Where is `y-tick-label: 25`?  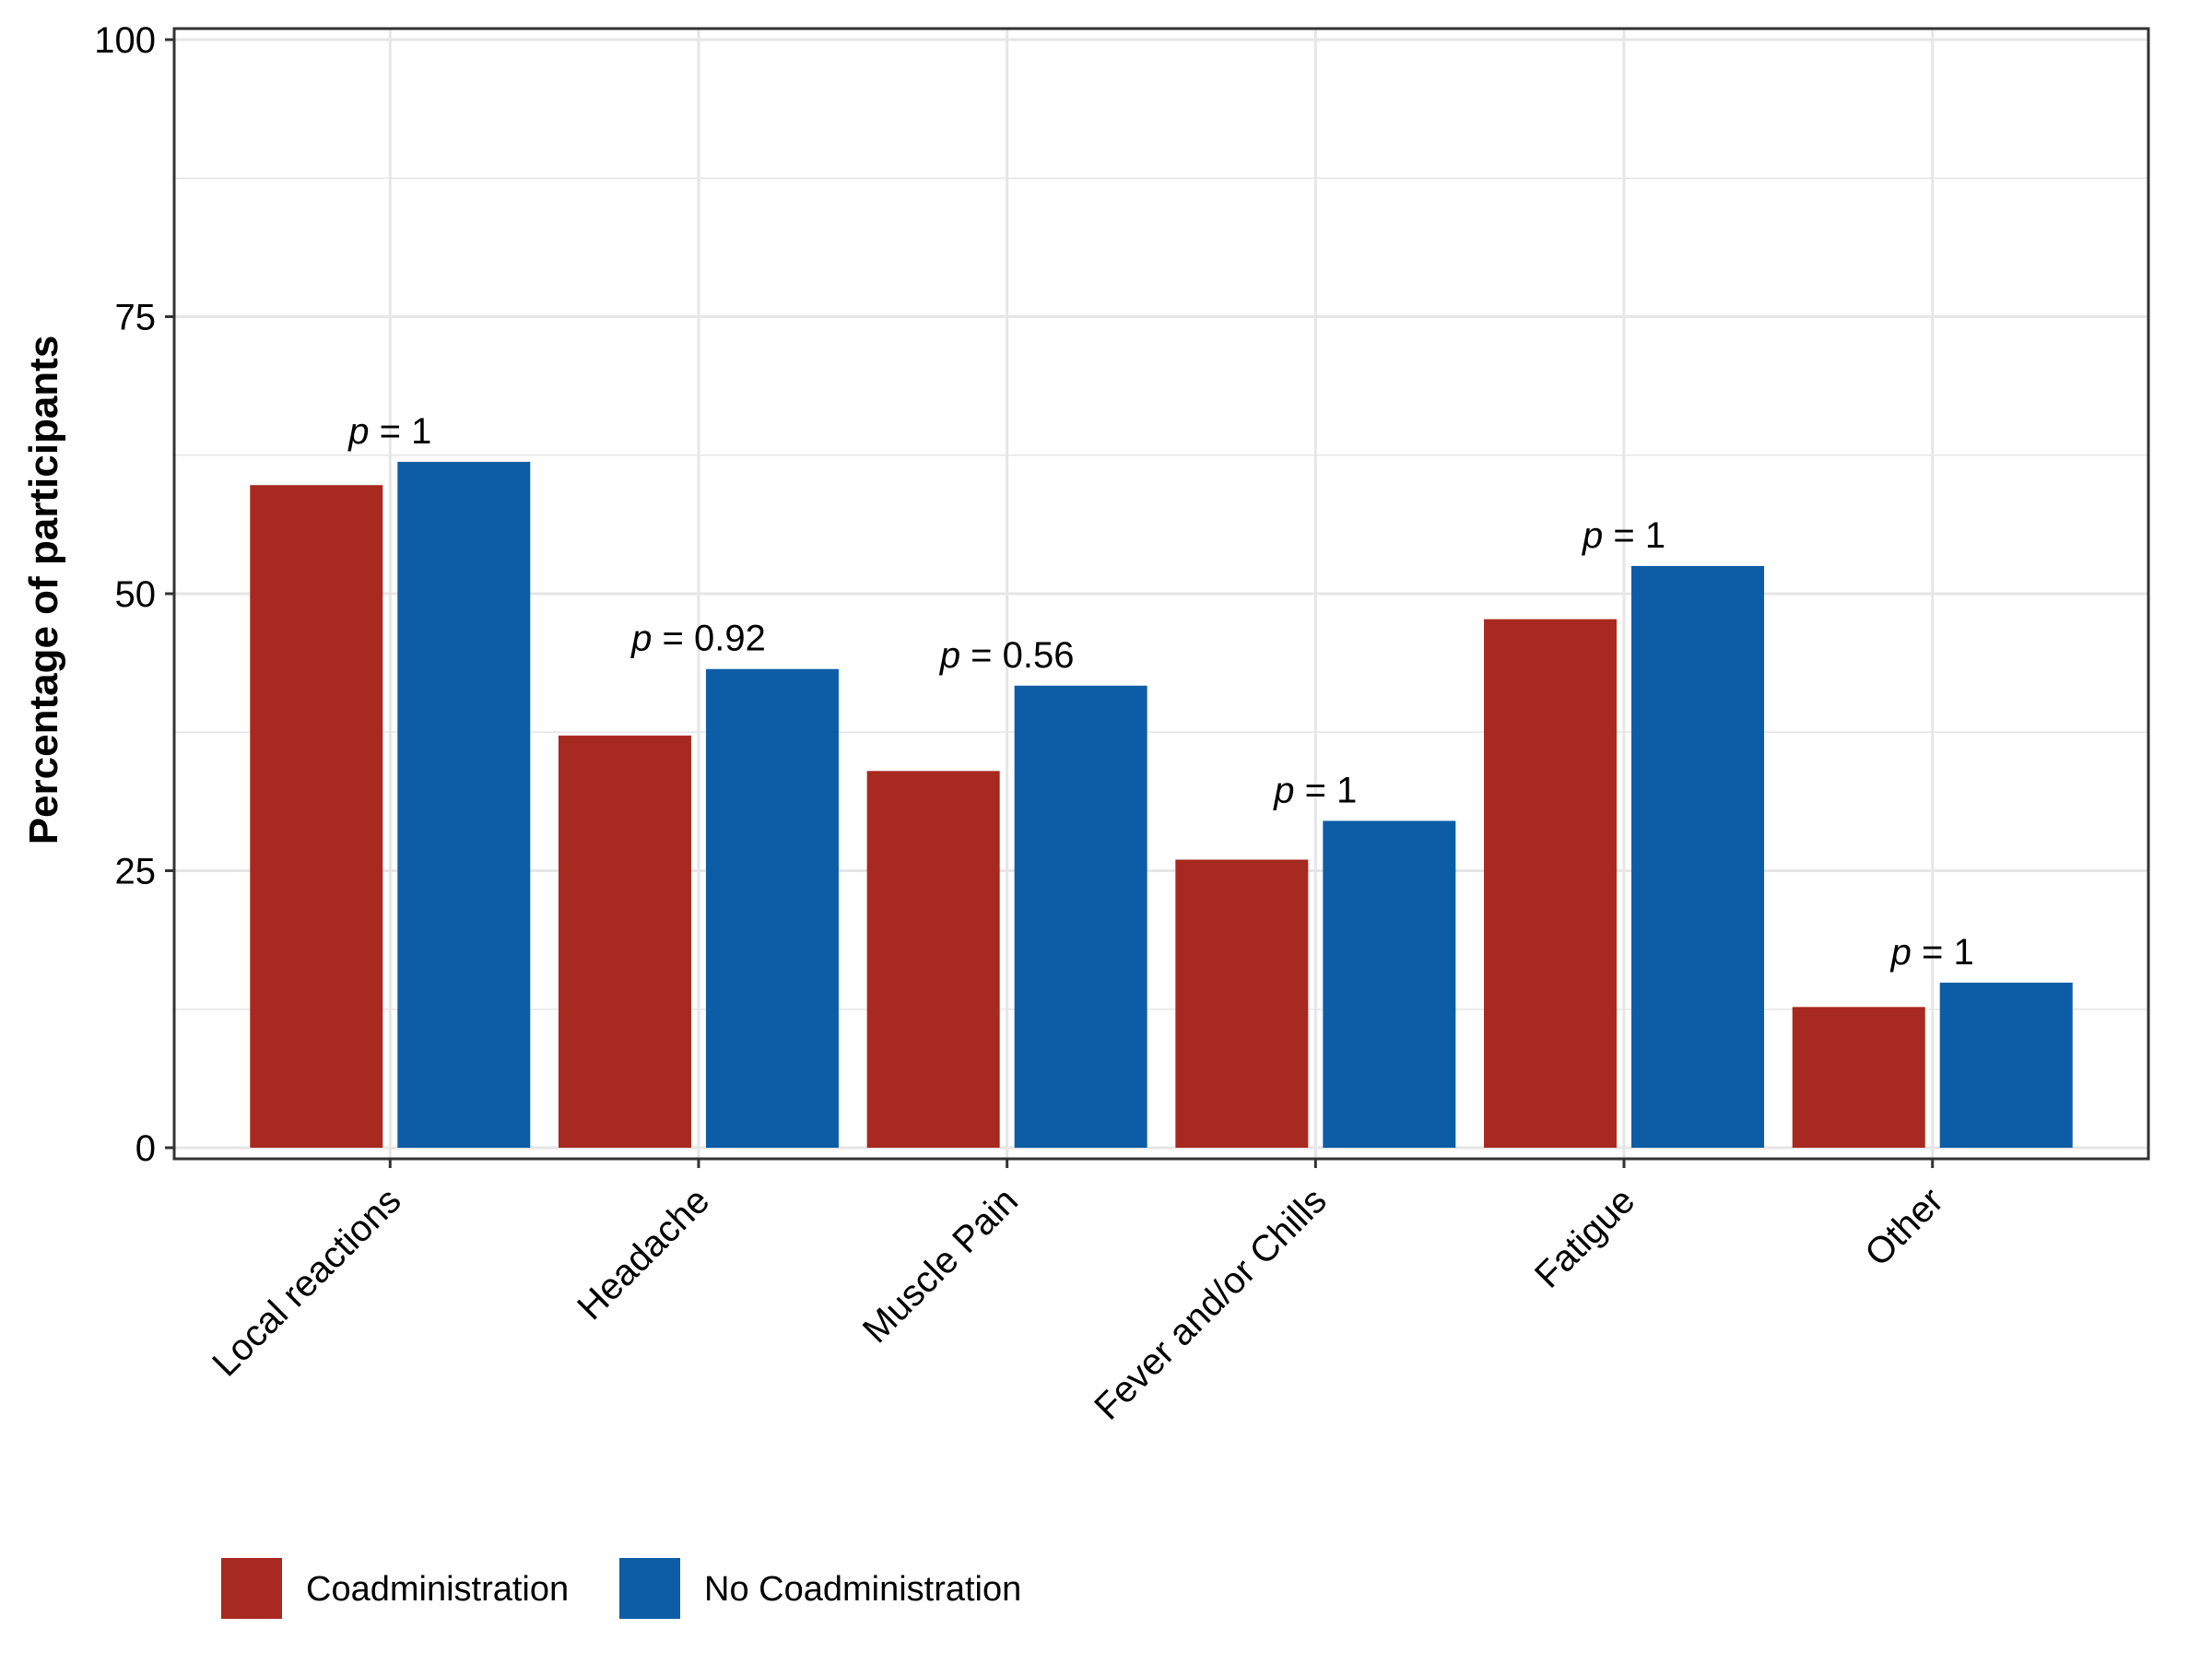 y-tick-label: 25 is located at coordinates (136, 871).